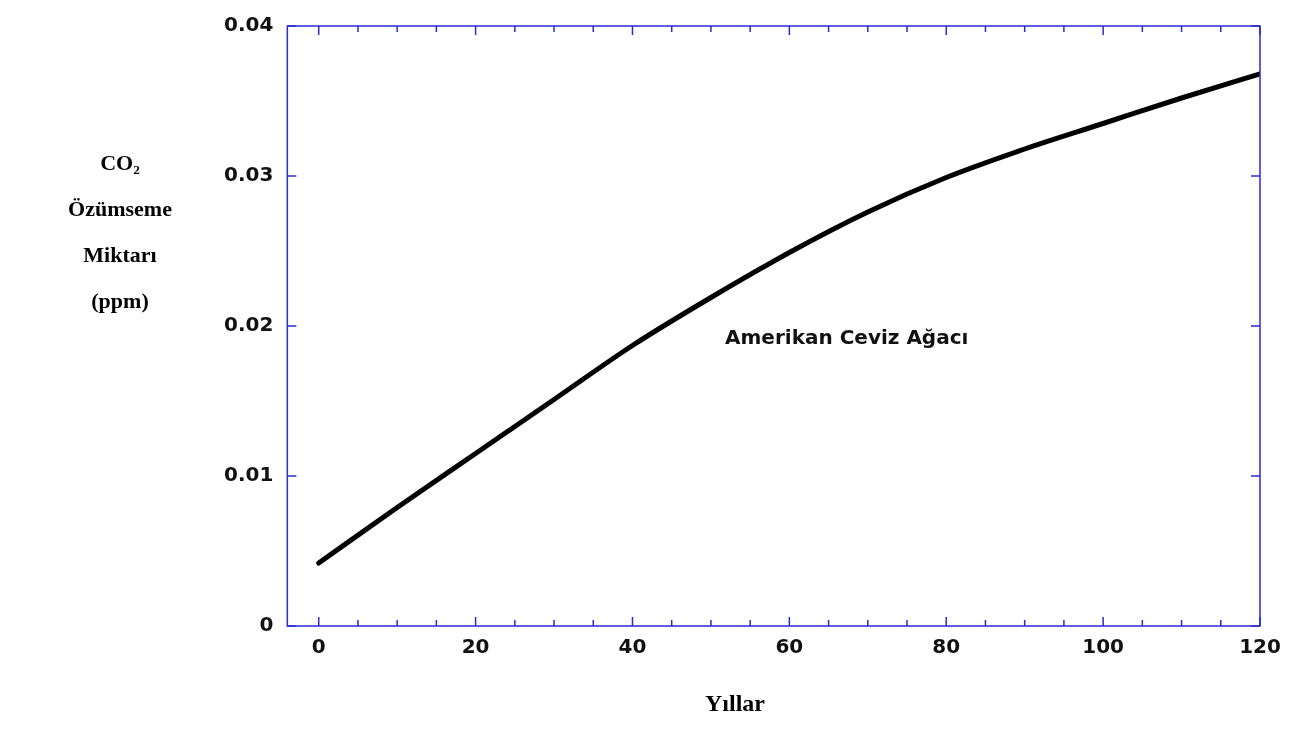  Describe the element at coordinates (248, 174) in the screenshot. I see `y-tick-label: 0.03` at that location.